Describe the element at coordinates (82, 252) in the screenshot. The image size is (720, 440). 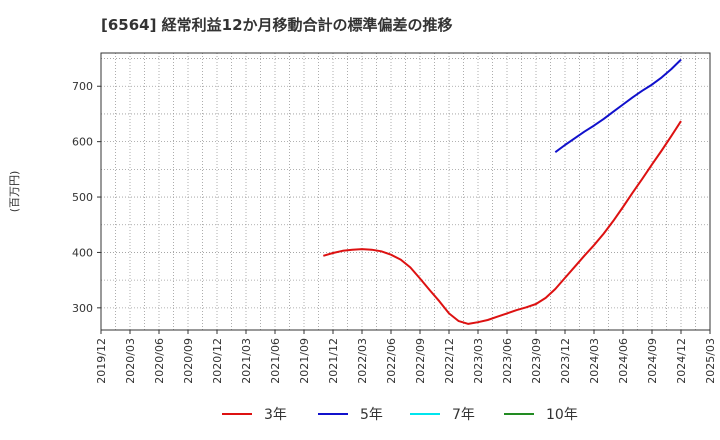
I see `y-tick-label: 400` at that location.